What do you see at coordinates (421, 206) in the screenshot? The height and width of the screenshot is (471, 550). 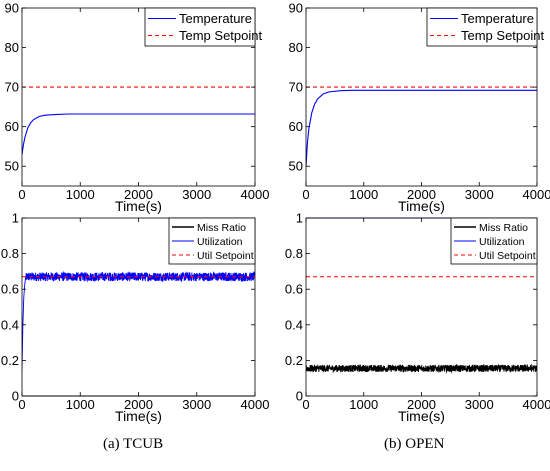 I see `open-temp-xlabel: Time(s)` at bounding box center [421, 206].